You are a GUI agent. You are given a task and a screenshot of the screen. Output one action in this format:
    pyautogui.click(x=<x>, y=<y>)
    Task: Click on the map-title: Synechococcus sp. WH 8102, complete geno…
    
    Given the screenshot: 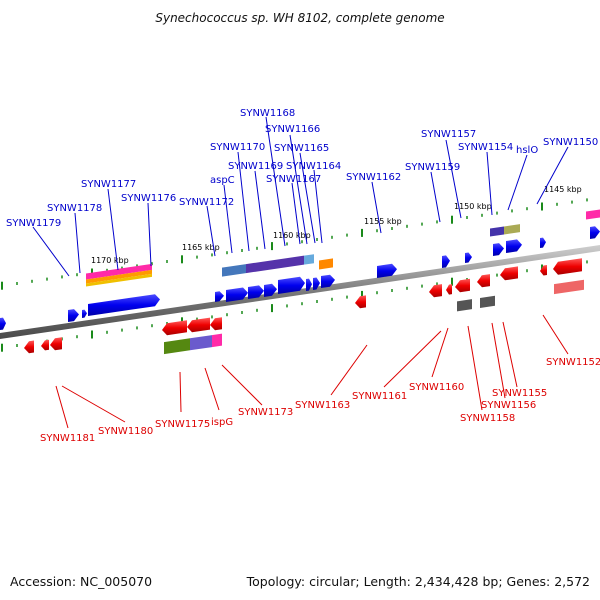 What is the action you would take?
    pyautogui.click(x=299, y=18)
    